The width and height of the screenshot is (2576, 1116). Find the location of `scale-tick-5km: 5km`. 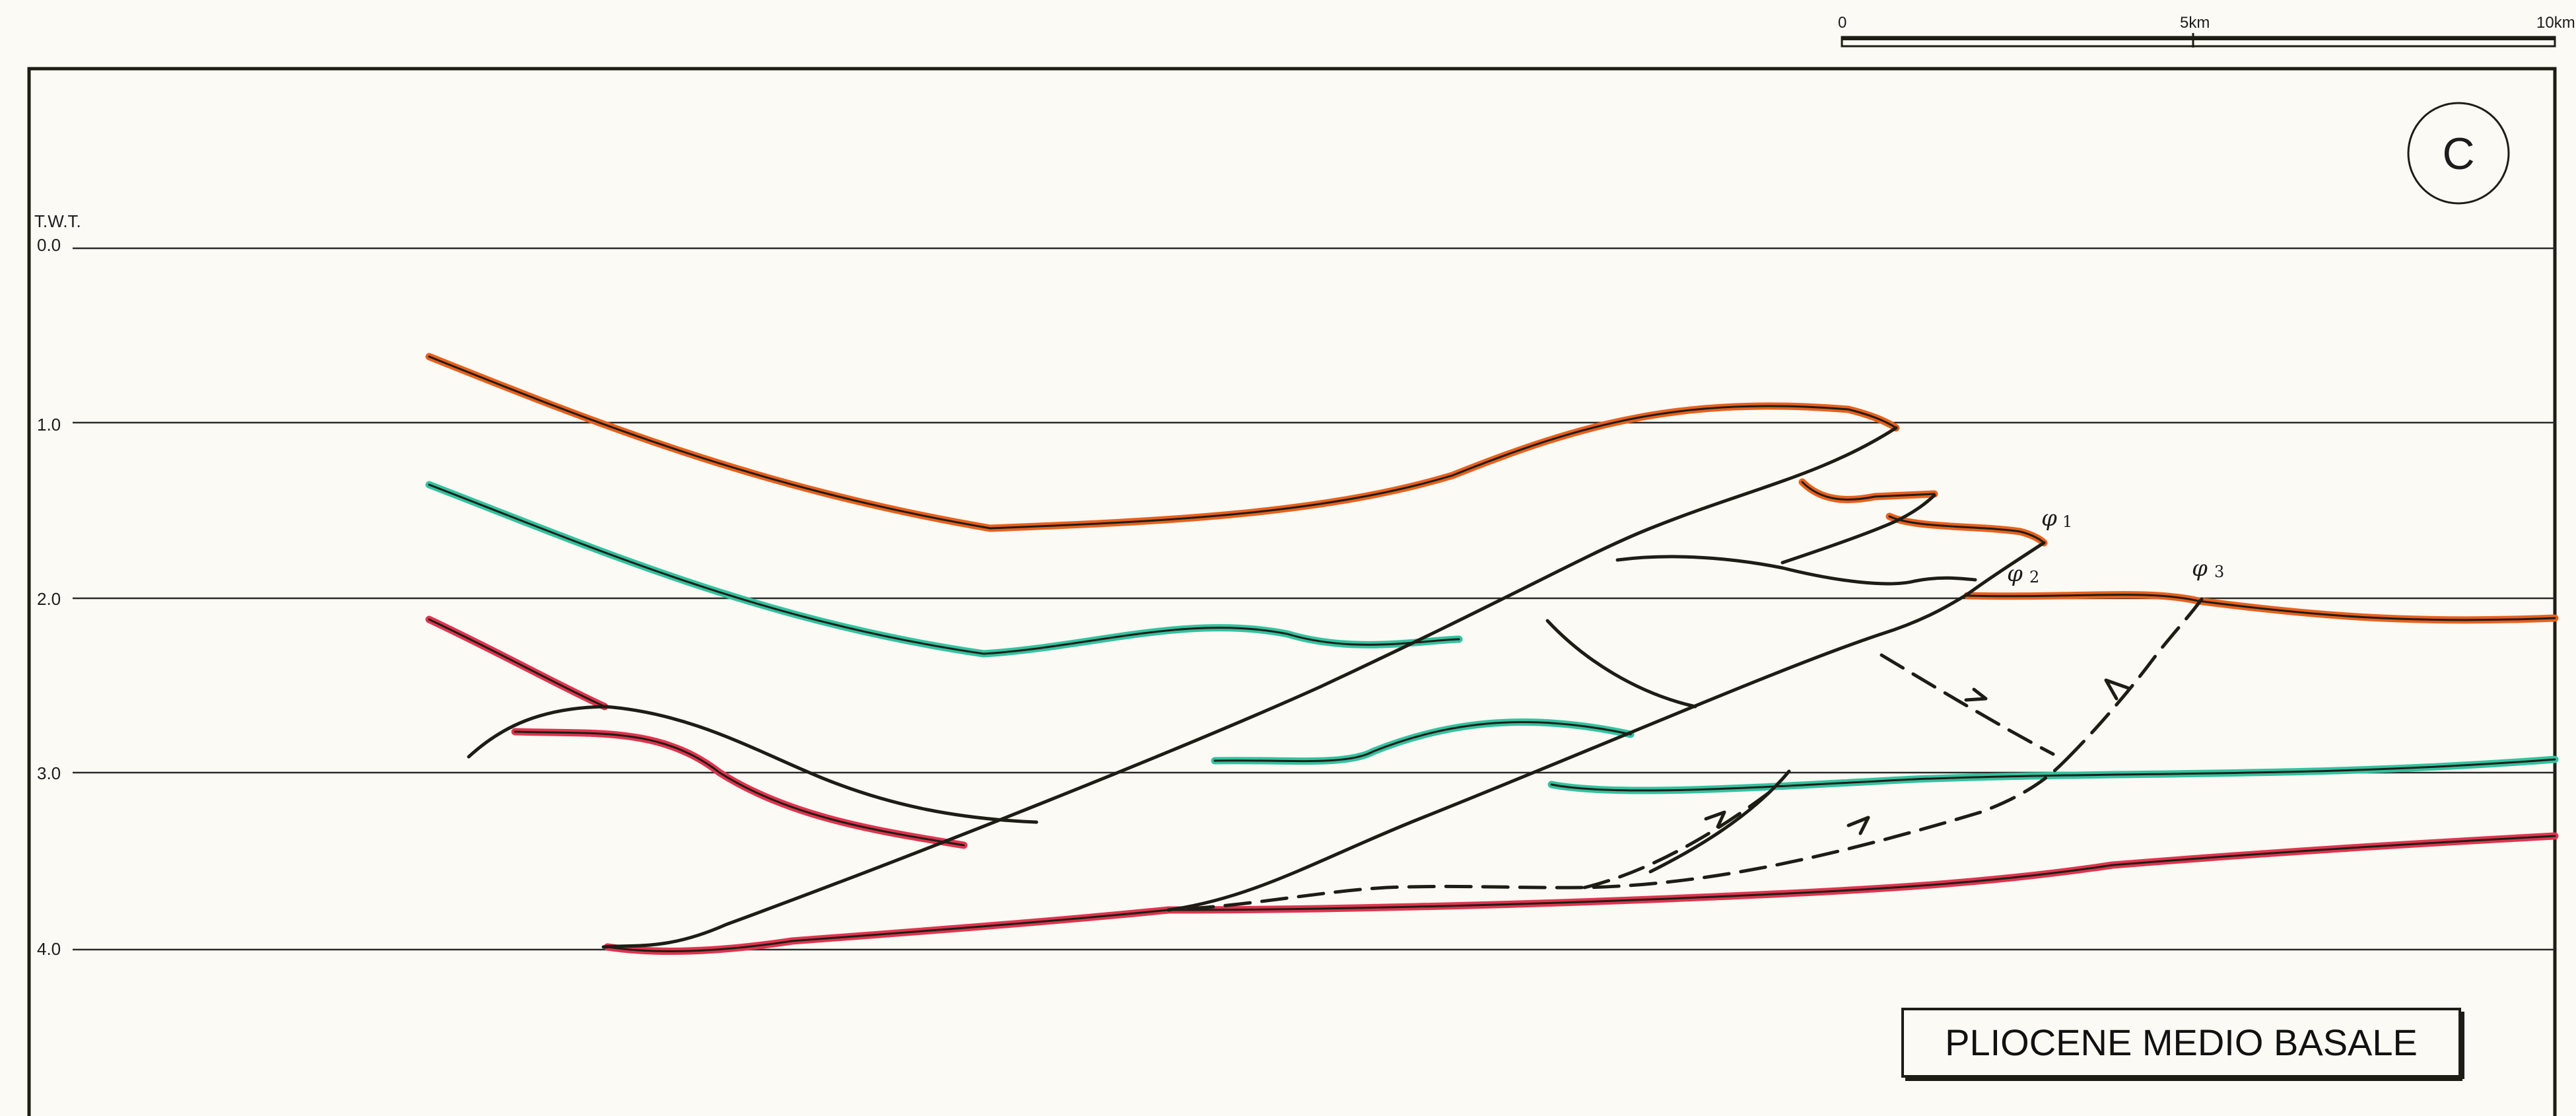

scale-tick-5km: 5km is located at coordinates (2195, 23).